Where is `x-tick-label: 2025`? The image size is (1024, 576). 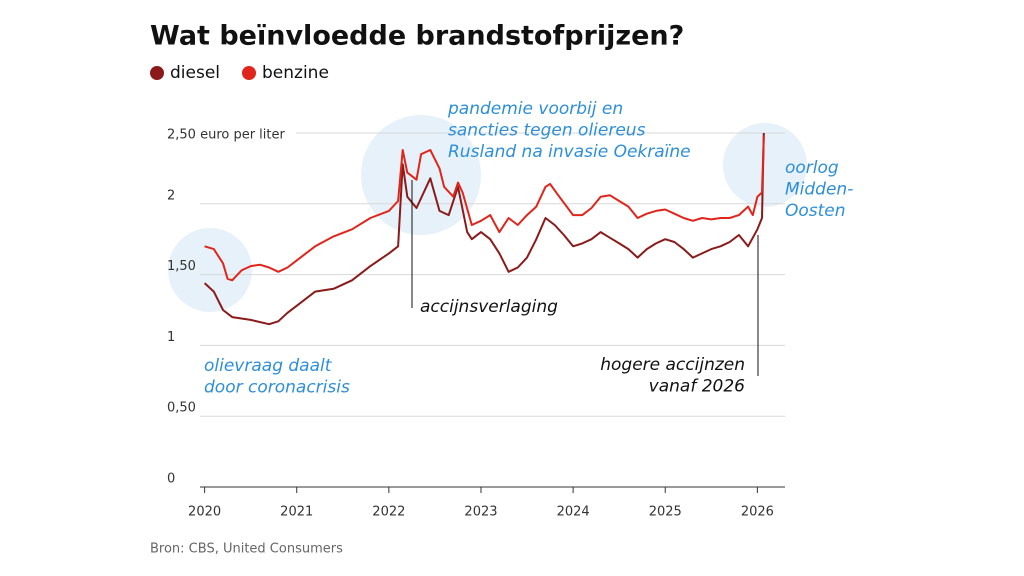 x-tick-label: 2025 is located at coordinates (665, 512).